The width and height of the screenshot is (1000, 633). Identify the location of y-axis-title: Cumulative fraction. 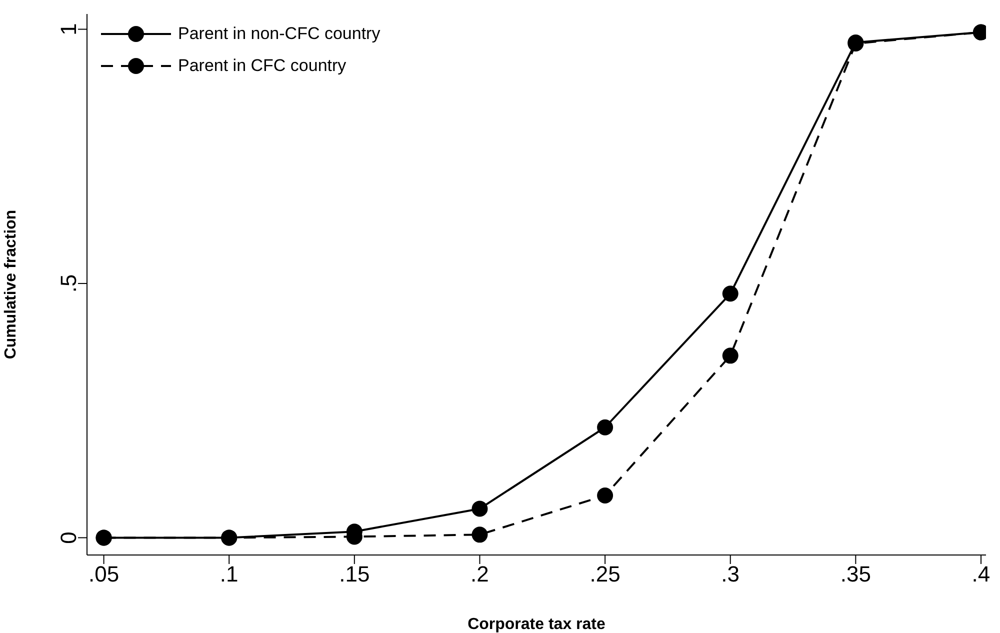
(11, 285).